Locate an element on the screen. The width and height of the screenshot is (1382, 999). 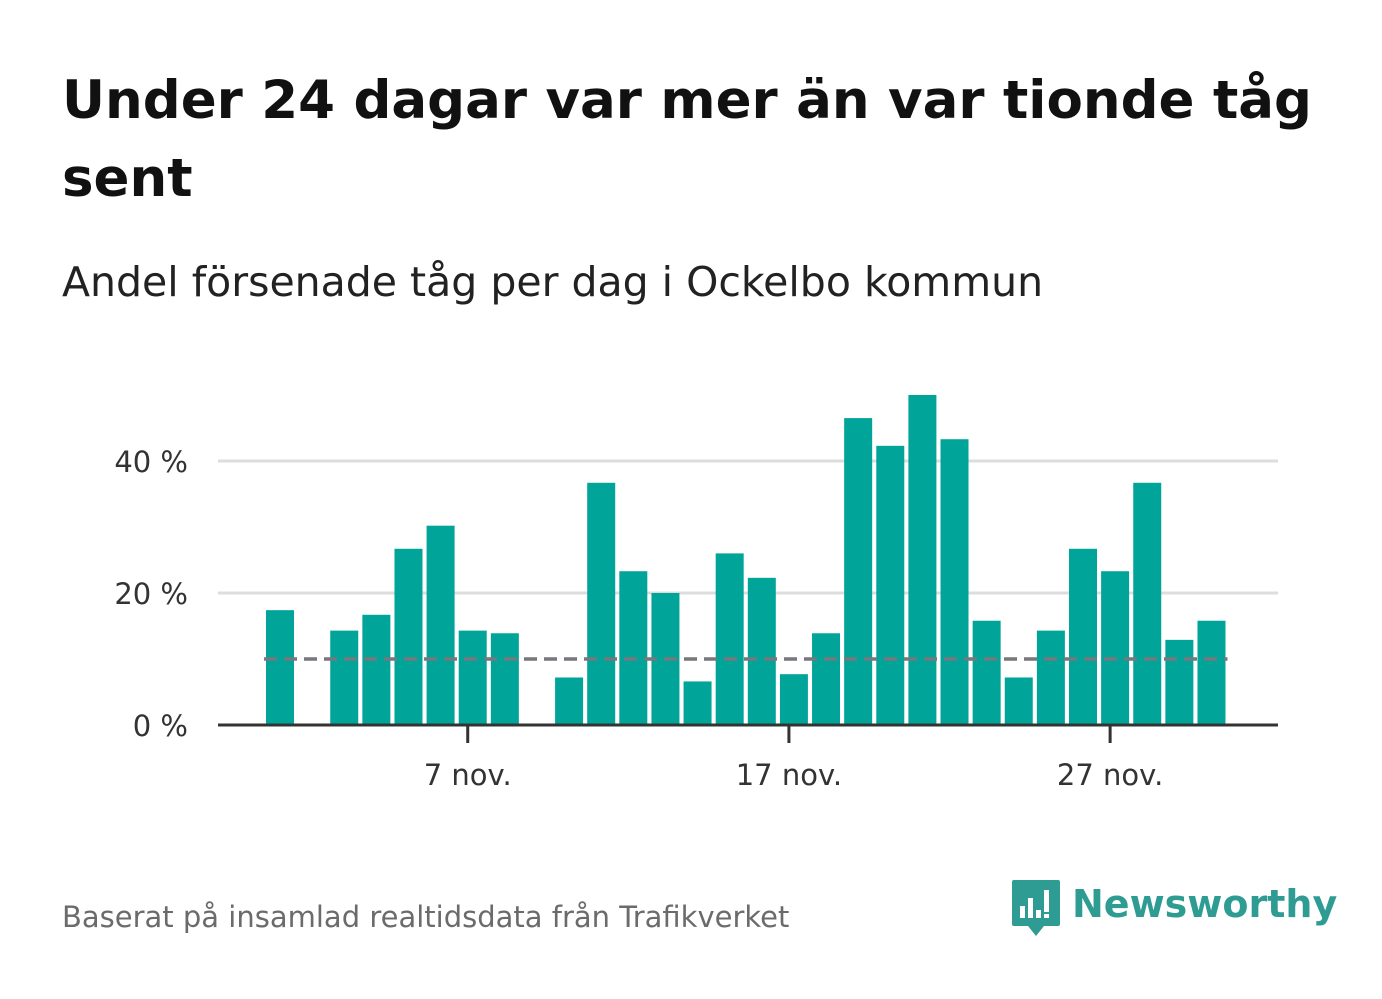
x-tick-label: 7 nov. is located at coordinates (468, 775).